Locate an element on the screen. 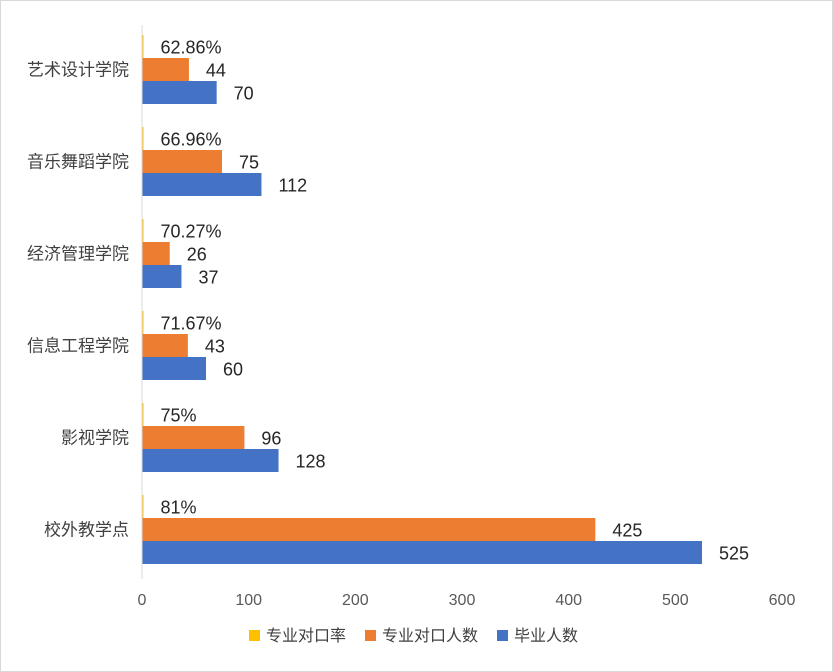 Image resolution: width=833 pixels, height=672 pixels. data-label: 75 is located at coordinates (249, 163).